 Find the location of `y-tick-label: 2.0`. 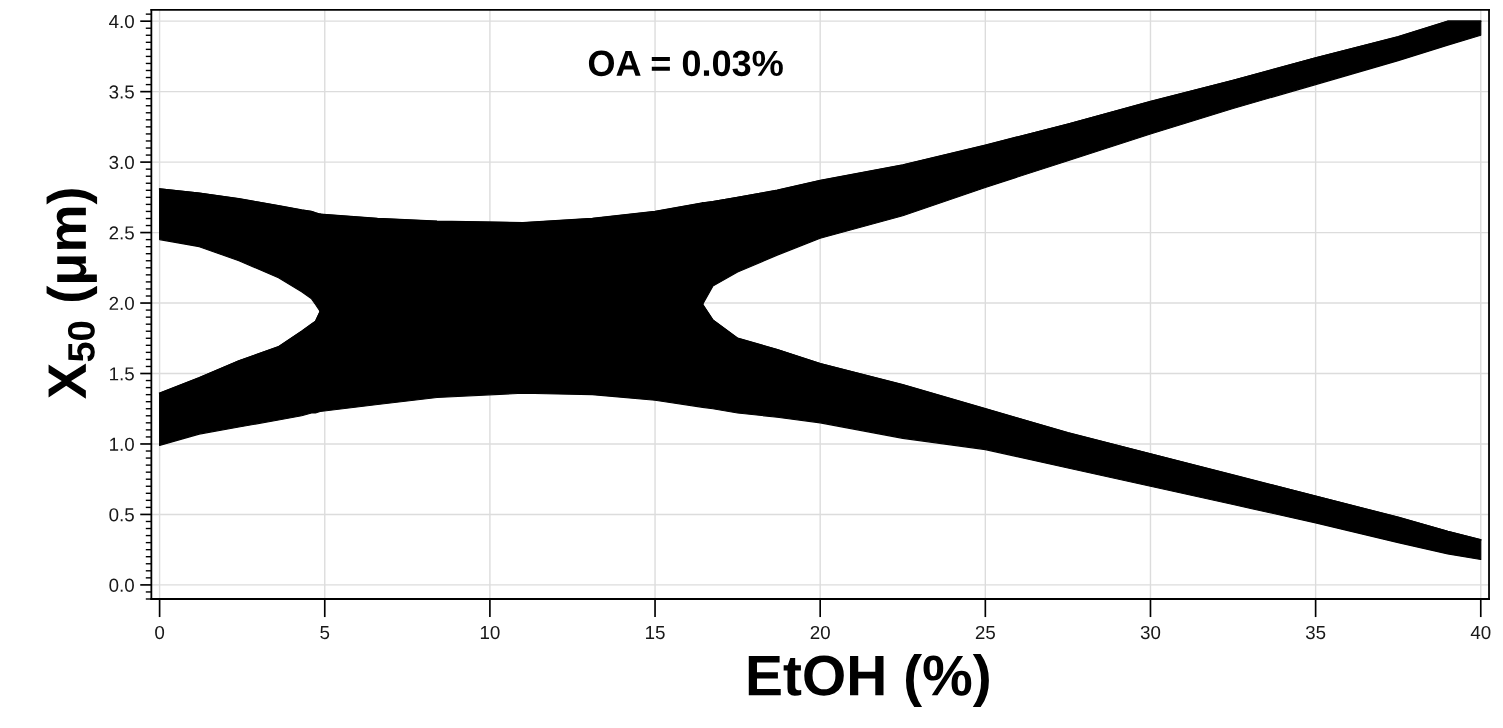

y-tick-label: 2.0 is located at coordinates (121, 303).